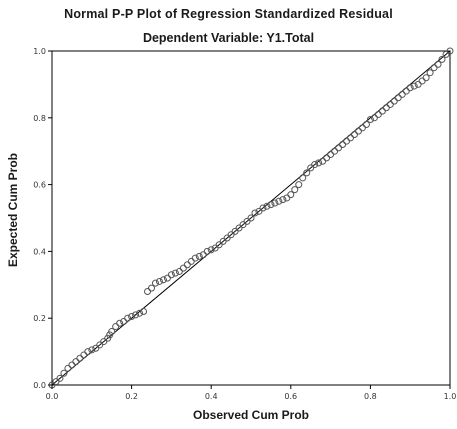  Describe the element at coordinates (228, 38) in the screenshot. I see `chart-subtitle: Dependent Variable: Y1.Total` at that location.